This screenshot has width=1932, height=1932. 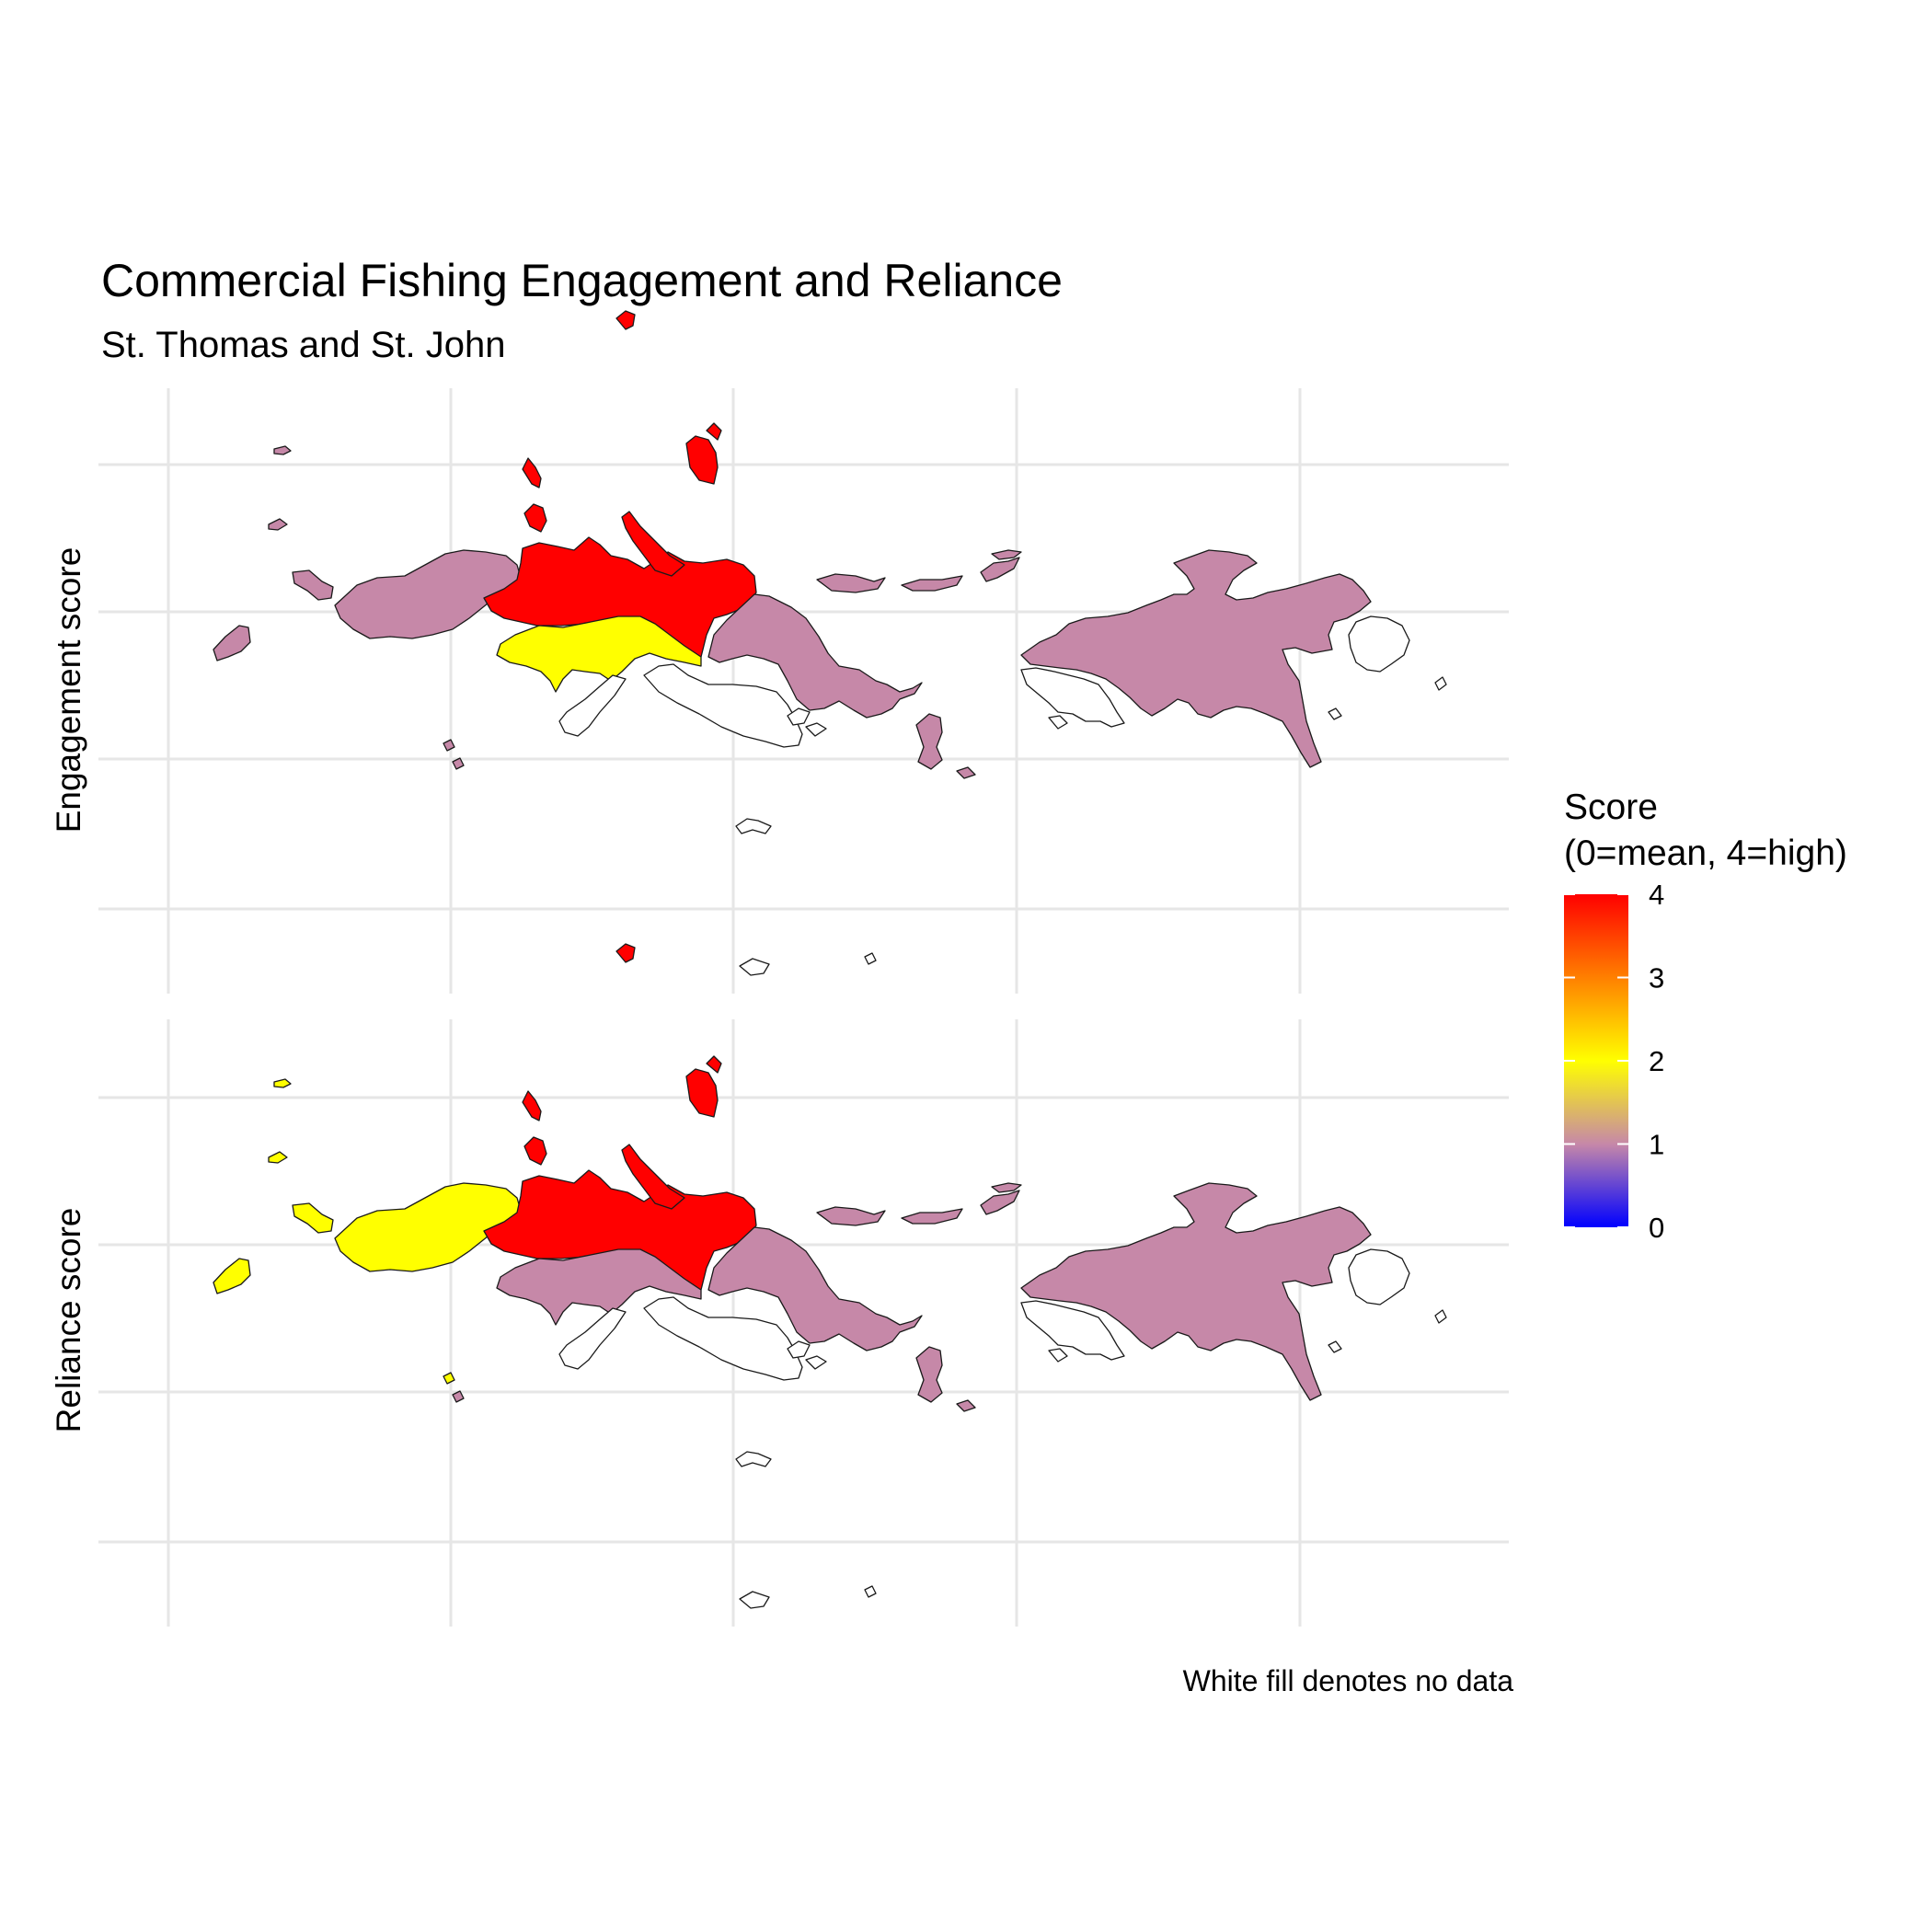 I want to click on chart-subtitle: St. Thomas and St. John, so click(x=303, y=345).